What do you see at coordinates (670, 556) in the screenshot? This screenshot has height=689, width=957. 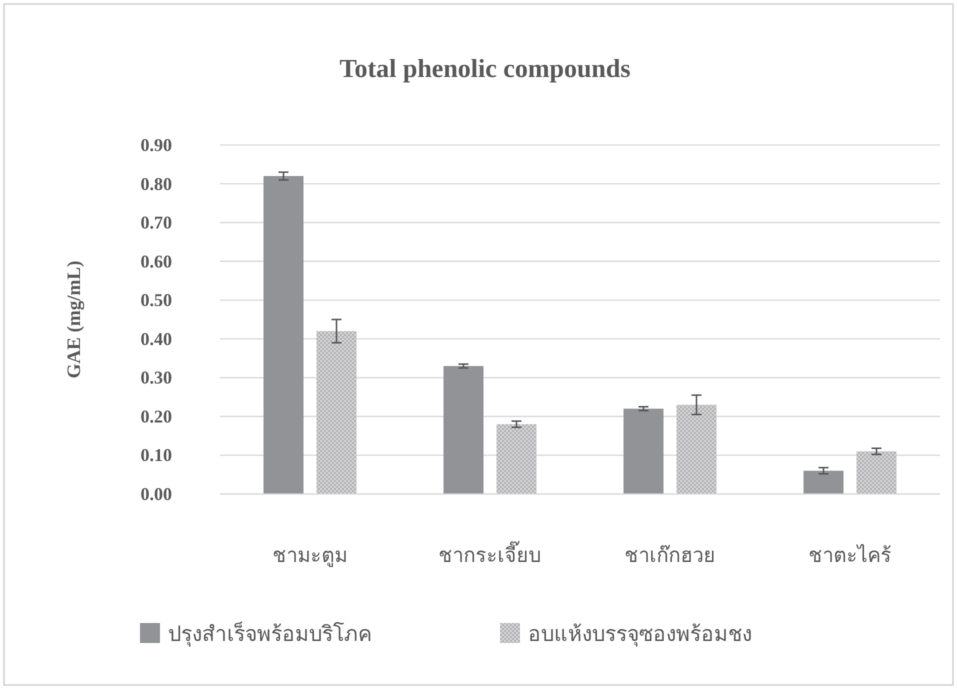 I see `x-tick-label: ชาเก๊กฮวย` at bounding box center [670, 556].